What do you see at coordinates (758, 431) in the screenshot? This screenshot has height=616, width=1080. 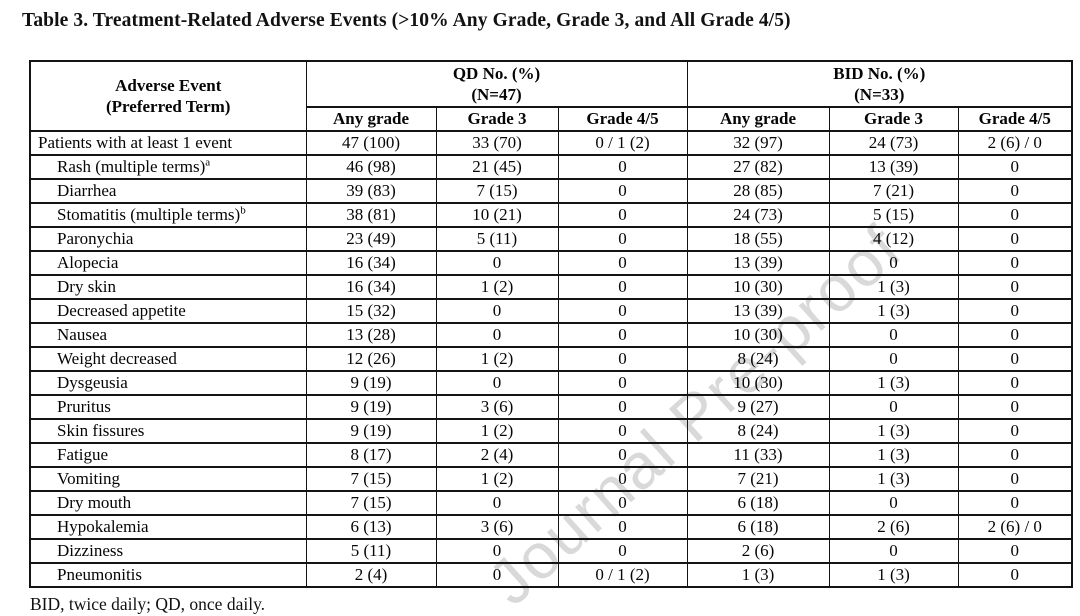 I see `value-cell: 8 (24)` at bounding box center [758, 431].